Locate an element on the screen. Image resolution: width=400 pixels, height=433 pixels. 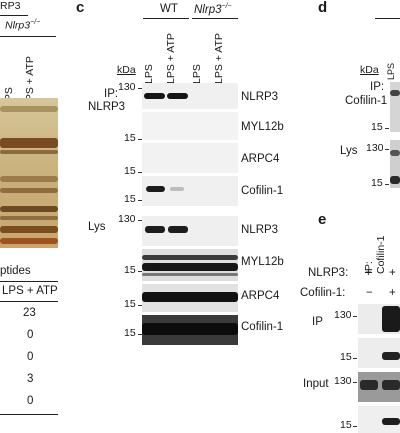
lys-nlrp3-blot is located at coordinates (190, 231).